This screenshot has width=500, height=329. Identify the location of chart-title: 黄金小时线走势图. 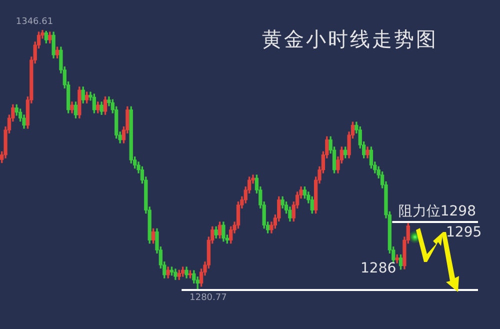
(350, 40).